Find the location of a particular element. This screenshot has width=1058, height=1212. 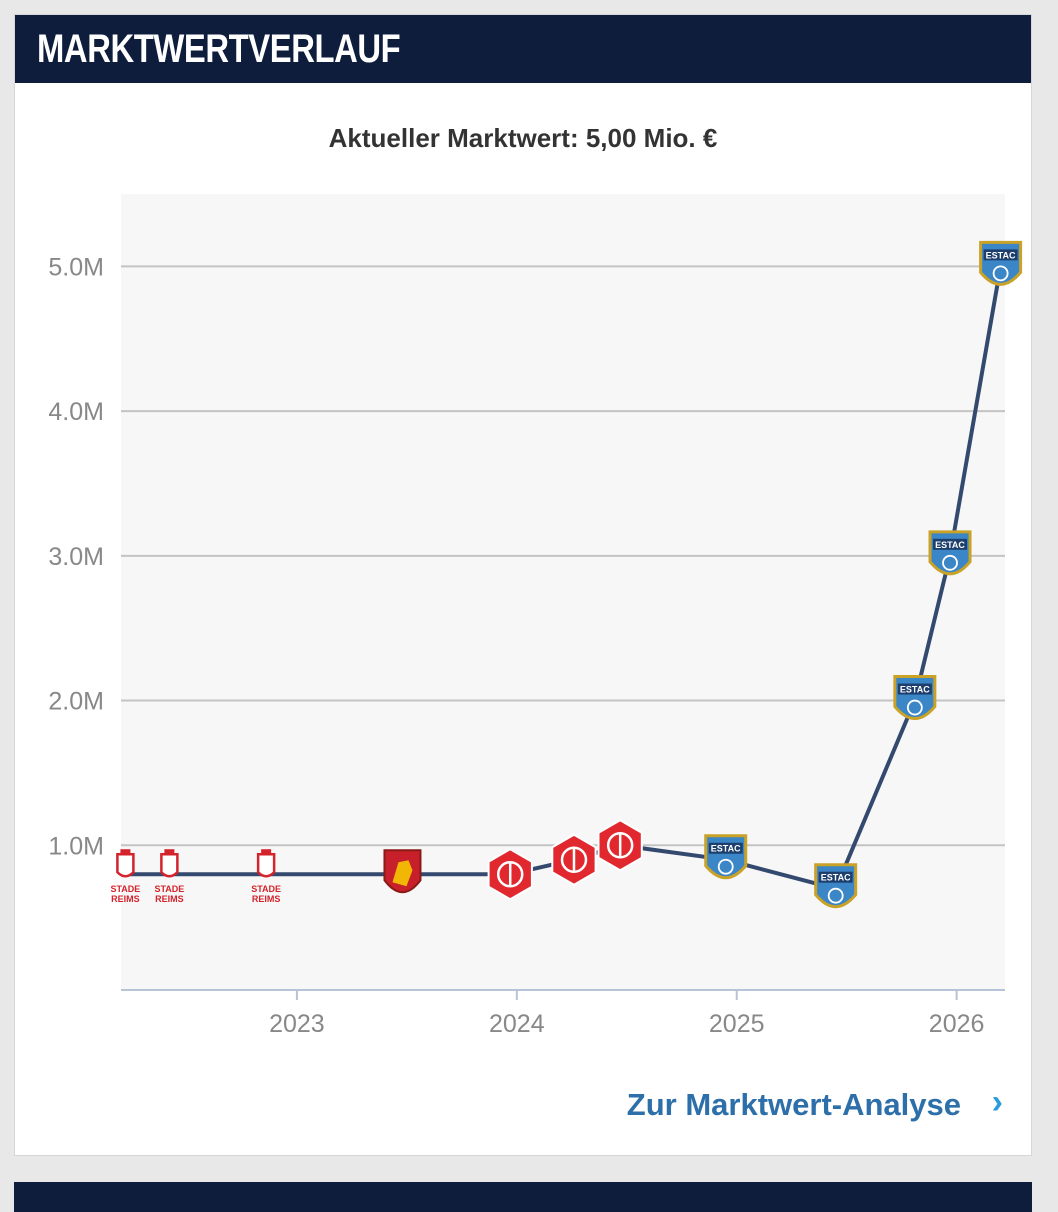

chevron-right-icon: › is located at coordinates (997, 1102).